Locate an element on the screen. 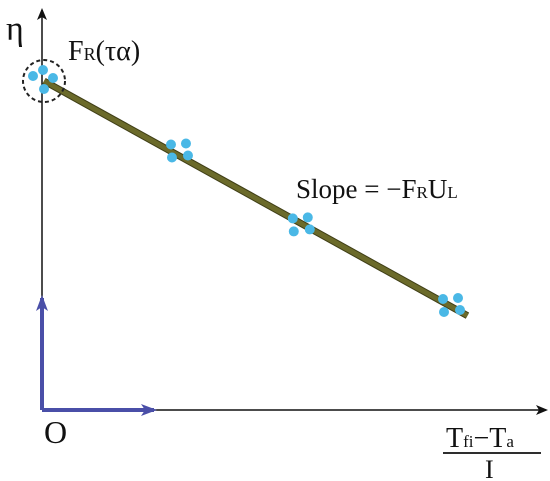  slope-label-sub1: R is located at coordinates (422, 192).